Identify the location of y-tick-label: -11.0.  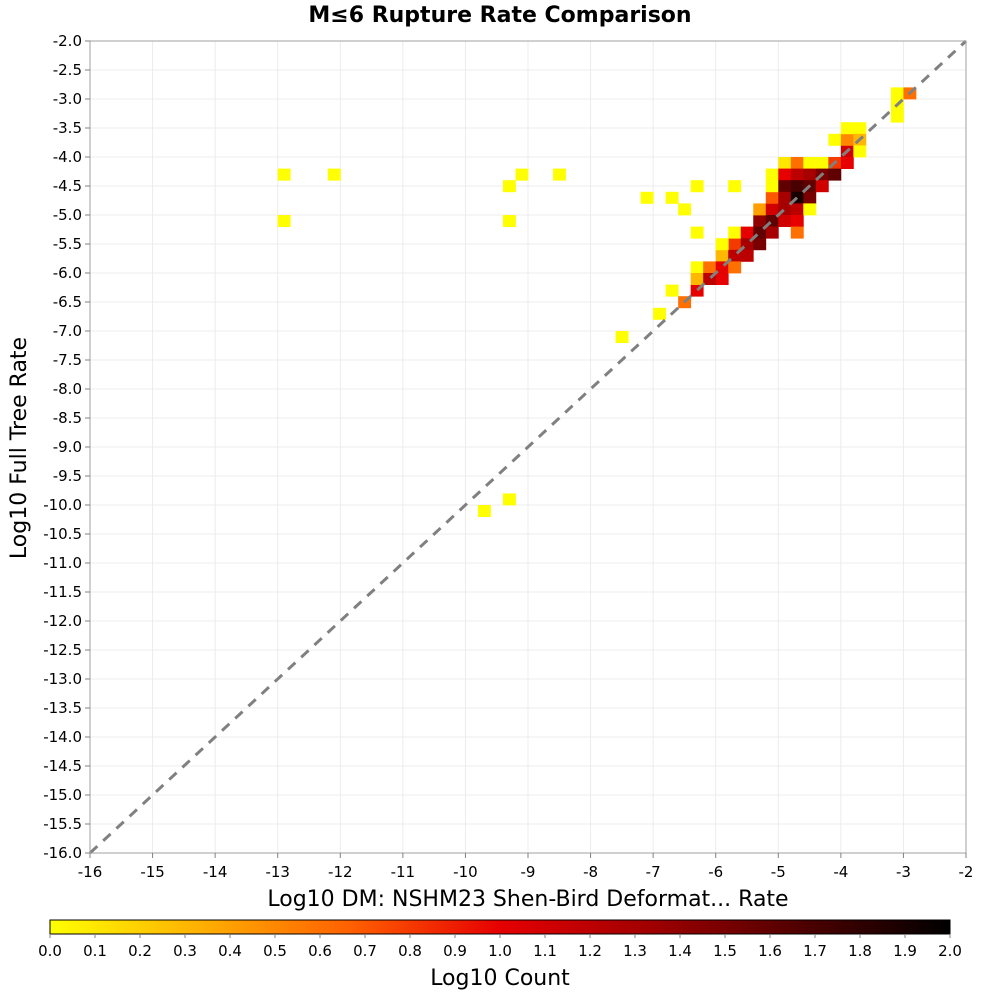
(62, 563).